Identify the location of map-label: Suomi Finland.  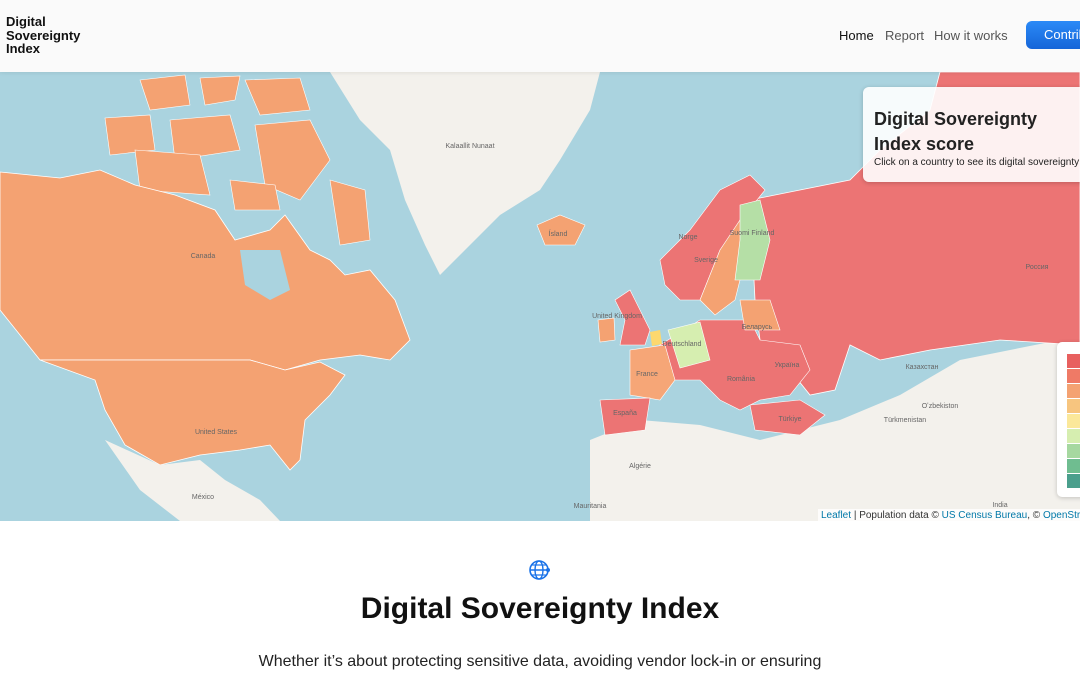
(752, 233).